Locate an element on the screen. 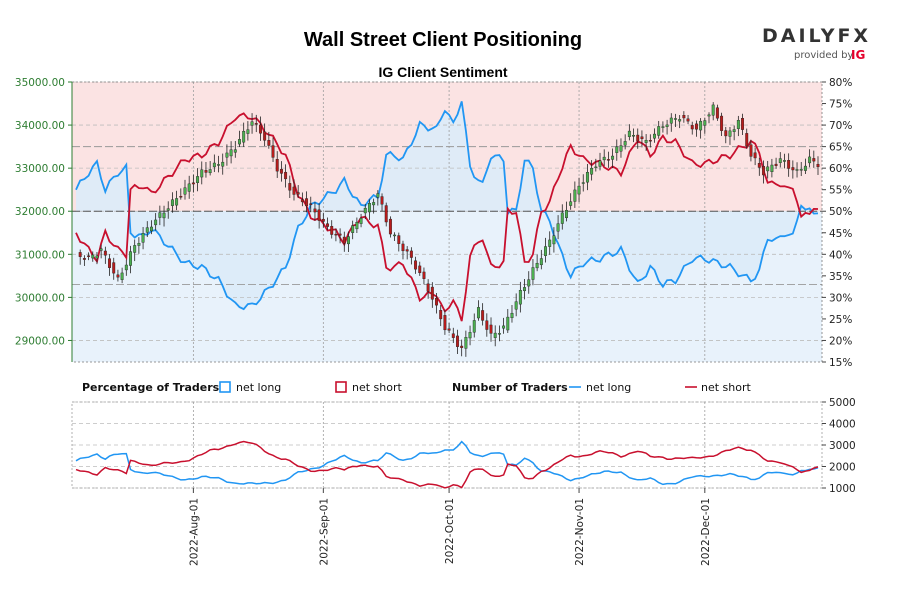 This screenshot has height=600, width=900. date-tick-label: 2022-Sep-01 is located at coordinates (324, 531).